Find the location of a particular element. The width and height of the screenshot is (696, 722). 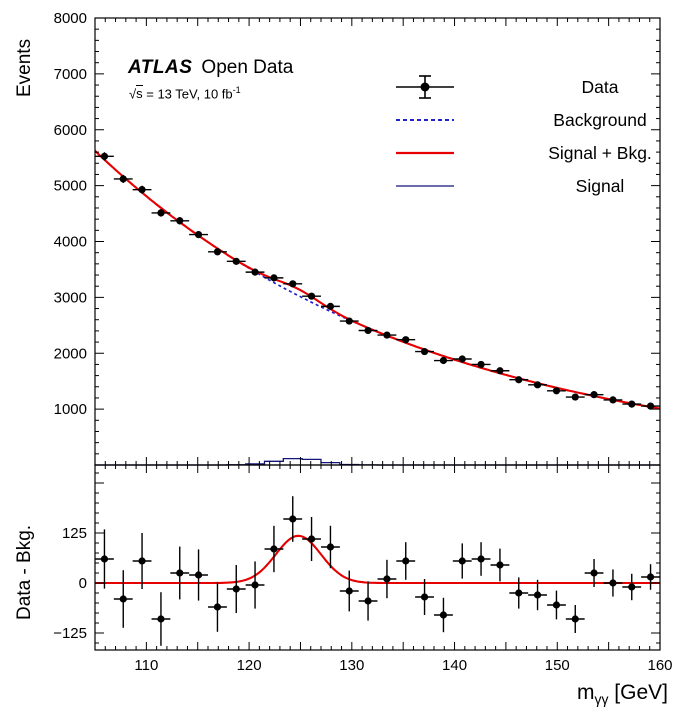

x-tick-label: 150 is located at coordinates (557, 665).